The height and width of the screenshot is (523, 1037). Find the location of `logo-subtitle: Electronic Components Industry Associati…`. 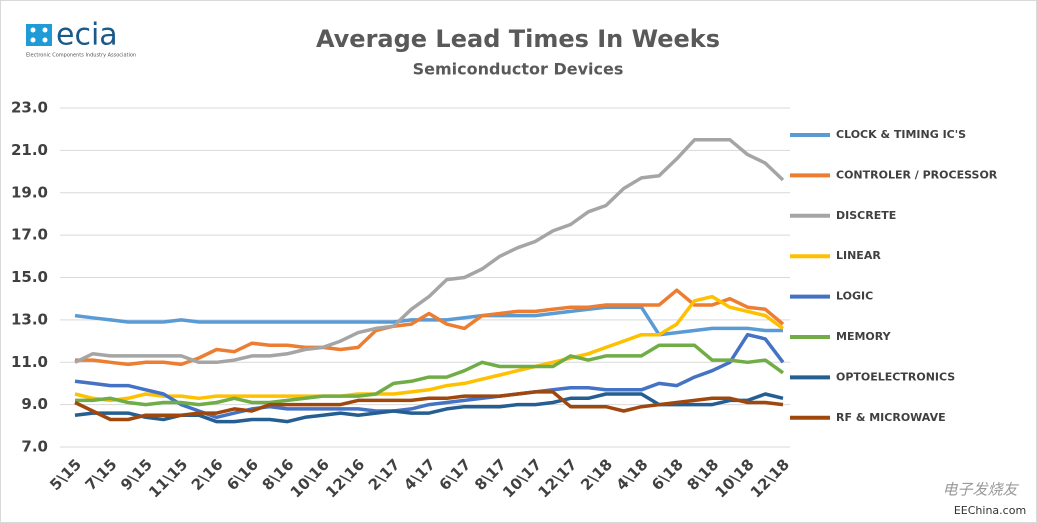

logo-subtitle: Electronic Components Industry Associati… is located at coordinates (81, 56).